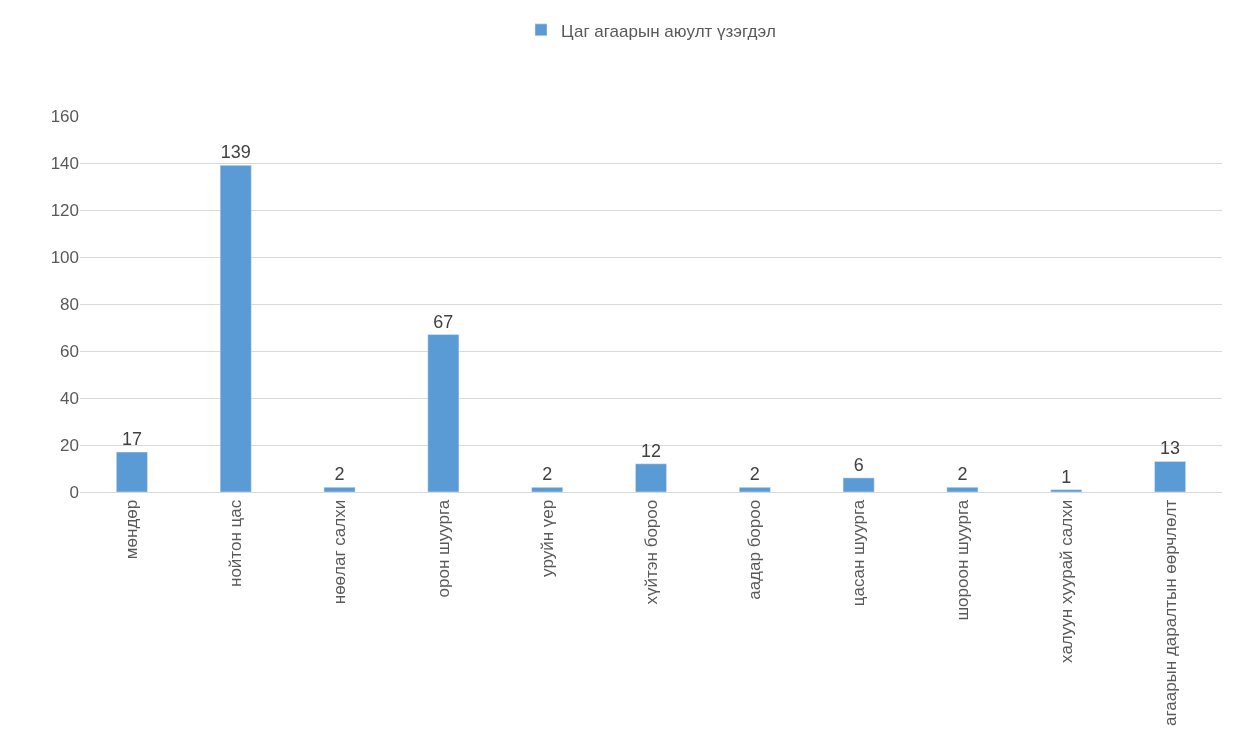 This screenshot has height=738, width=1237. I want to click on data-label: 13, so click(1170, 448).